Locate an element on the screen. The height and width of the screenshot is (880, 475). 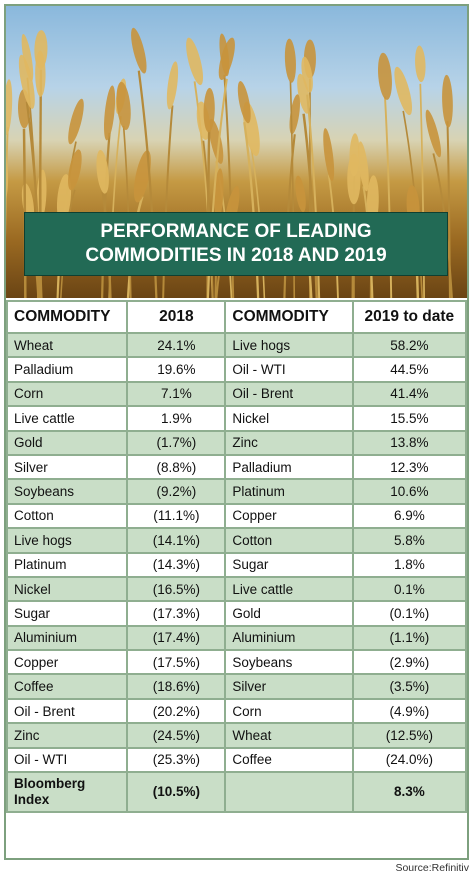
table-row: Silver (8.8%) Palladium 12.3% is located at coordinates (236, 467).